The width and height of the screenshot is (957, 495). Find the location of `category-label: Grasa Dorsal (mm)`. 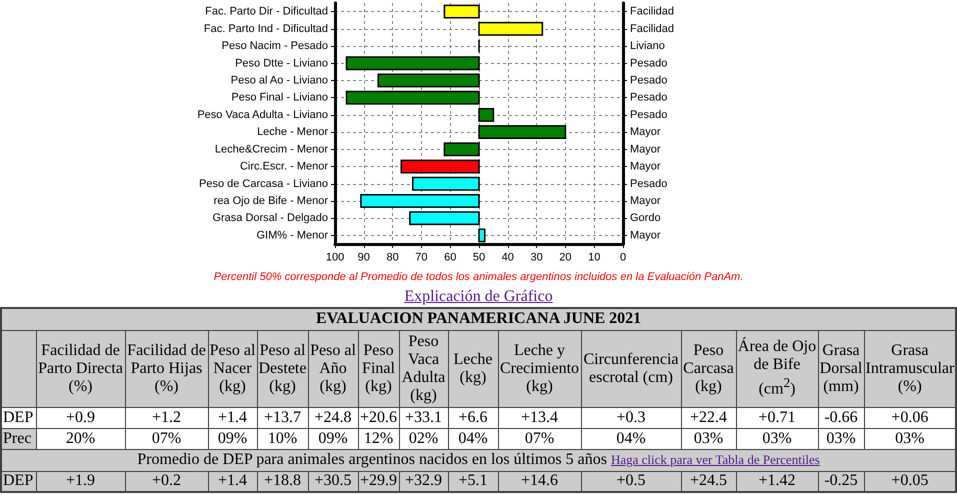

category-label: Grasa Dorsal (mm) is located at coordinates (841, 368).